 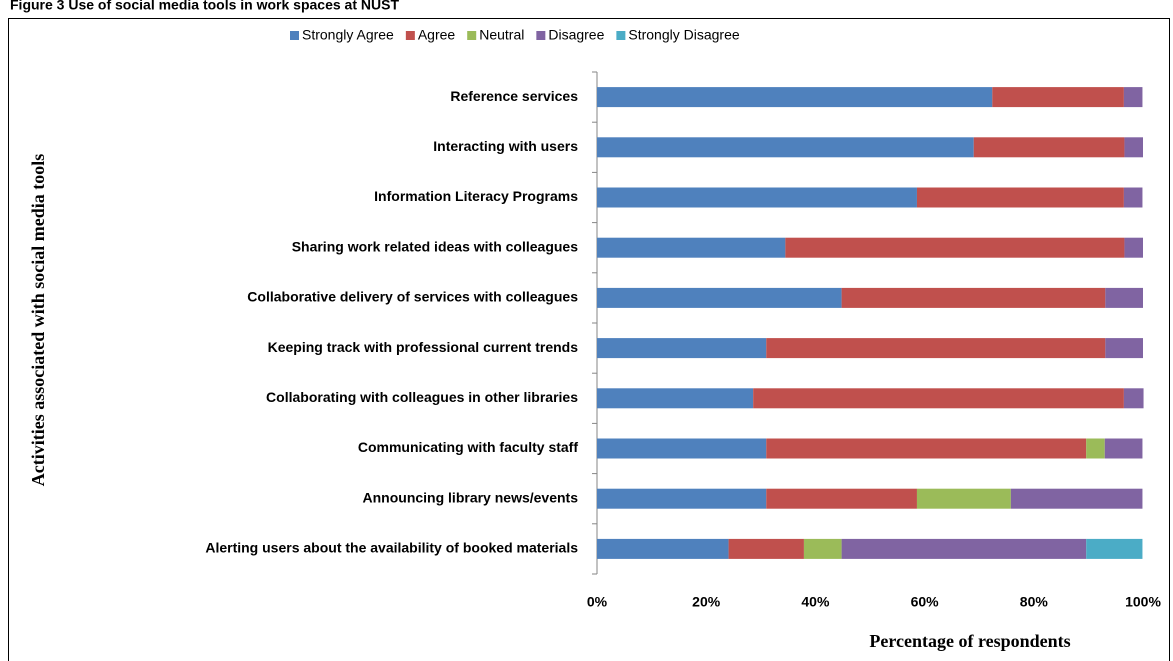 What do you see at coordinates (437, 35) in the screenshot?
I see `legend-label: Agree` at bounding box center [437, 35].